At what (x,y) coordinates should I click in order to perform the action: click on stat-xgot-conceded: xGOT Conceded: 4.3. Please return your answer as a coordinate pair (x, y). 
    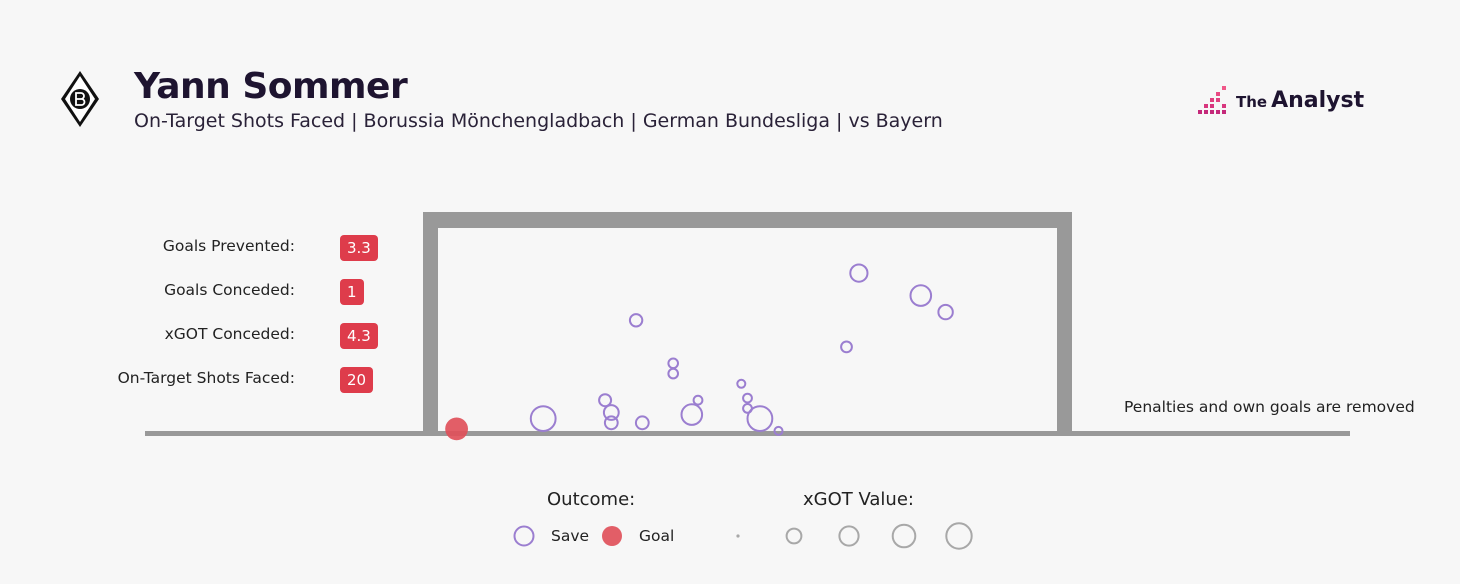
    Looking at the image, I should click on (200, 335).